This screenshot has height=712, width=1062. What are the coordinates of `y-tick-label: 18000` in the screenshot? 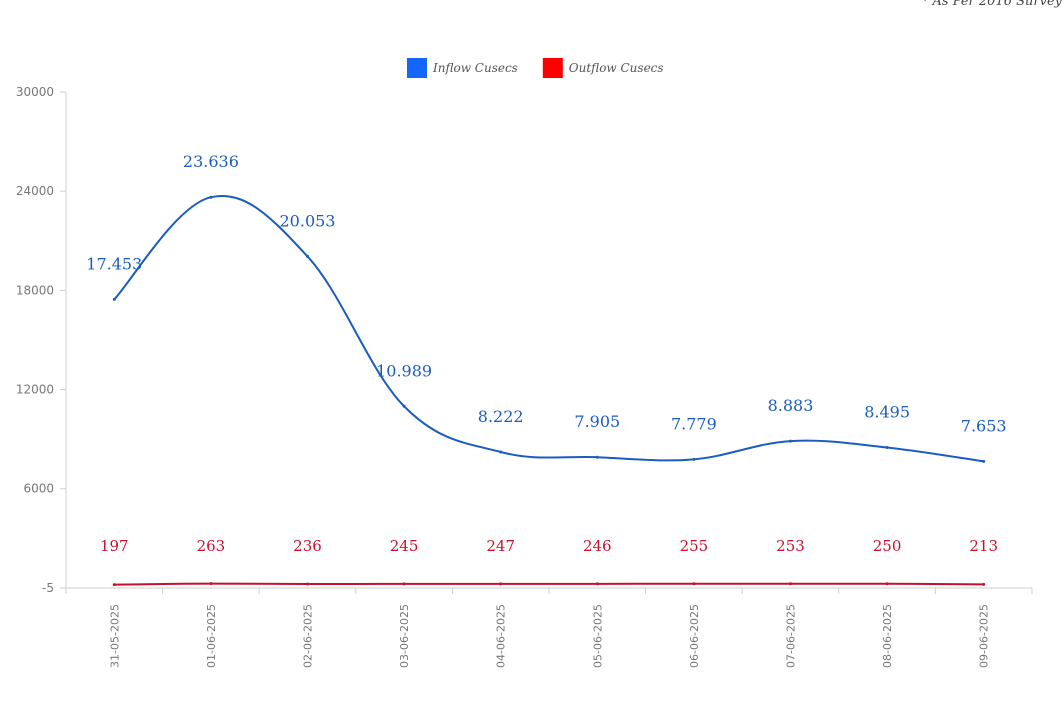 It's located at (35, 290).